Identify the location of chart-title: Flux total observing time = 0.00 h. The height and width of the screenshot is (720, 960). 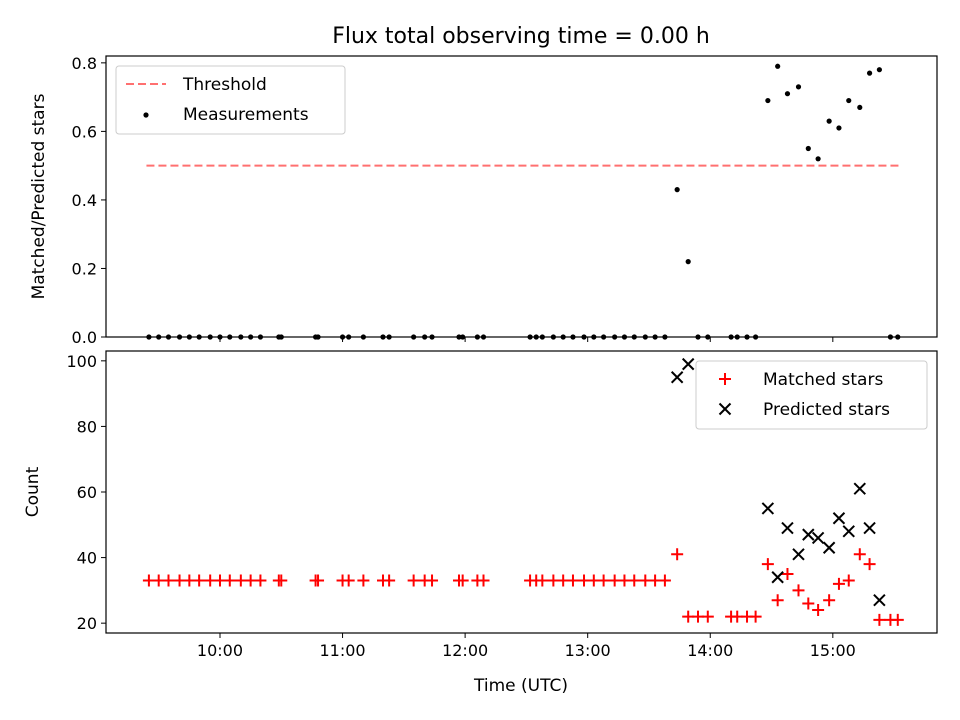
(521, 36).